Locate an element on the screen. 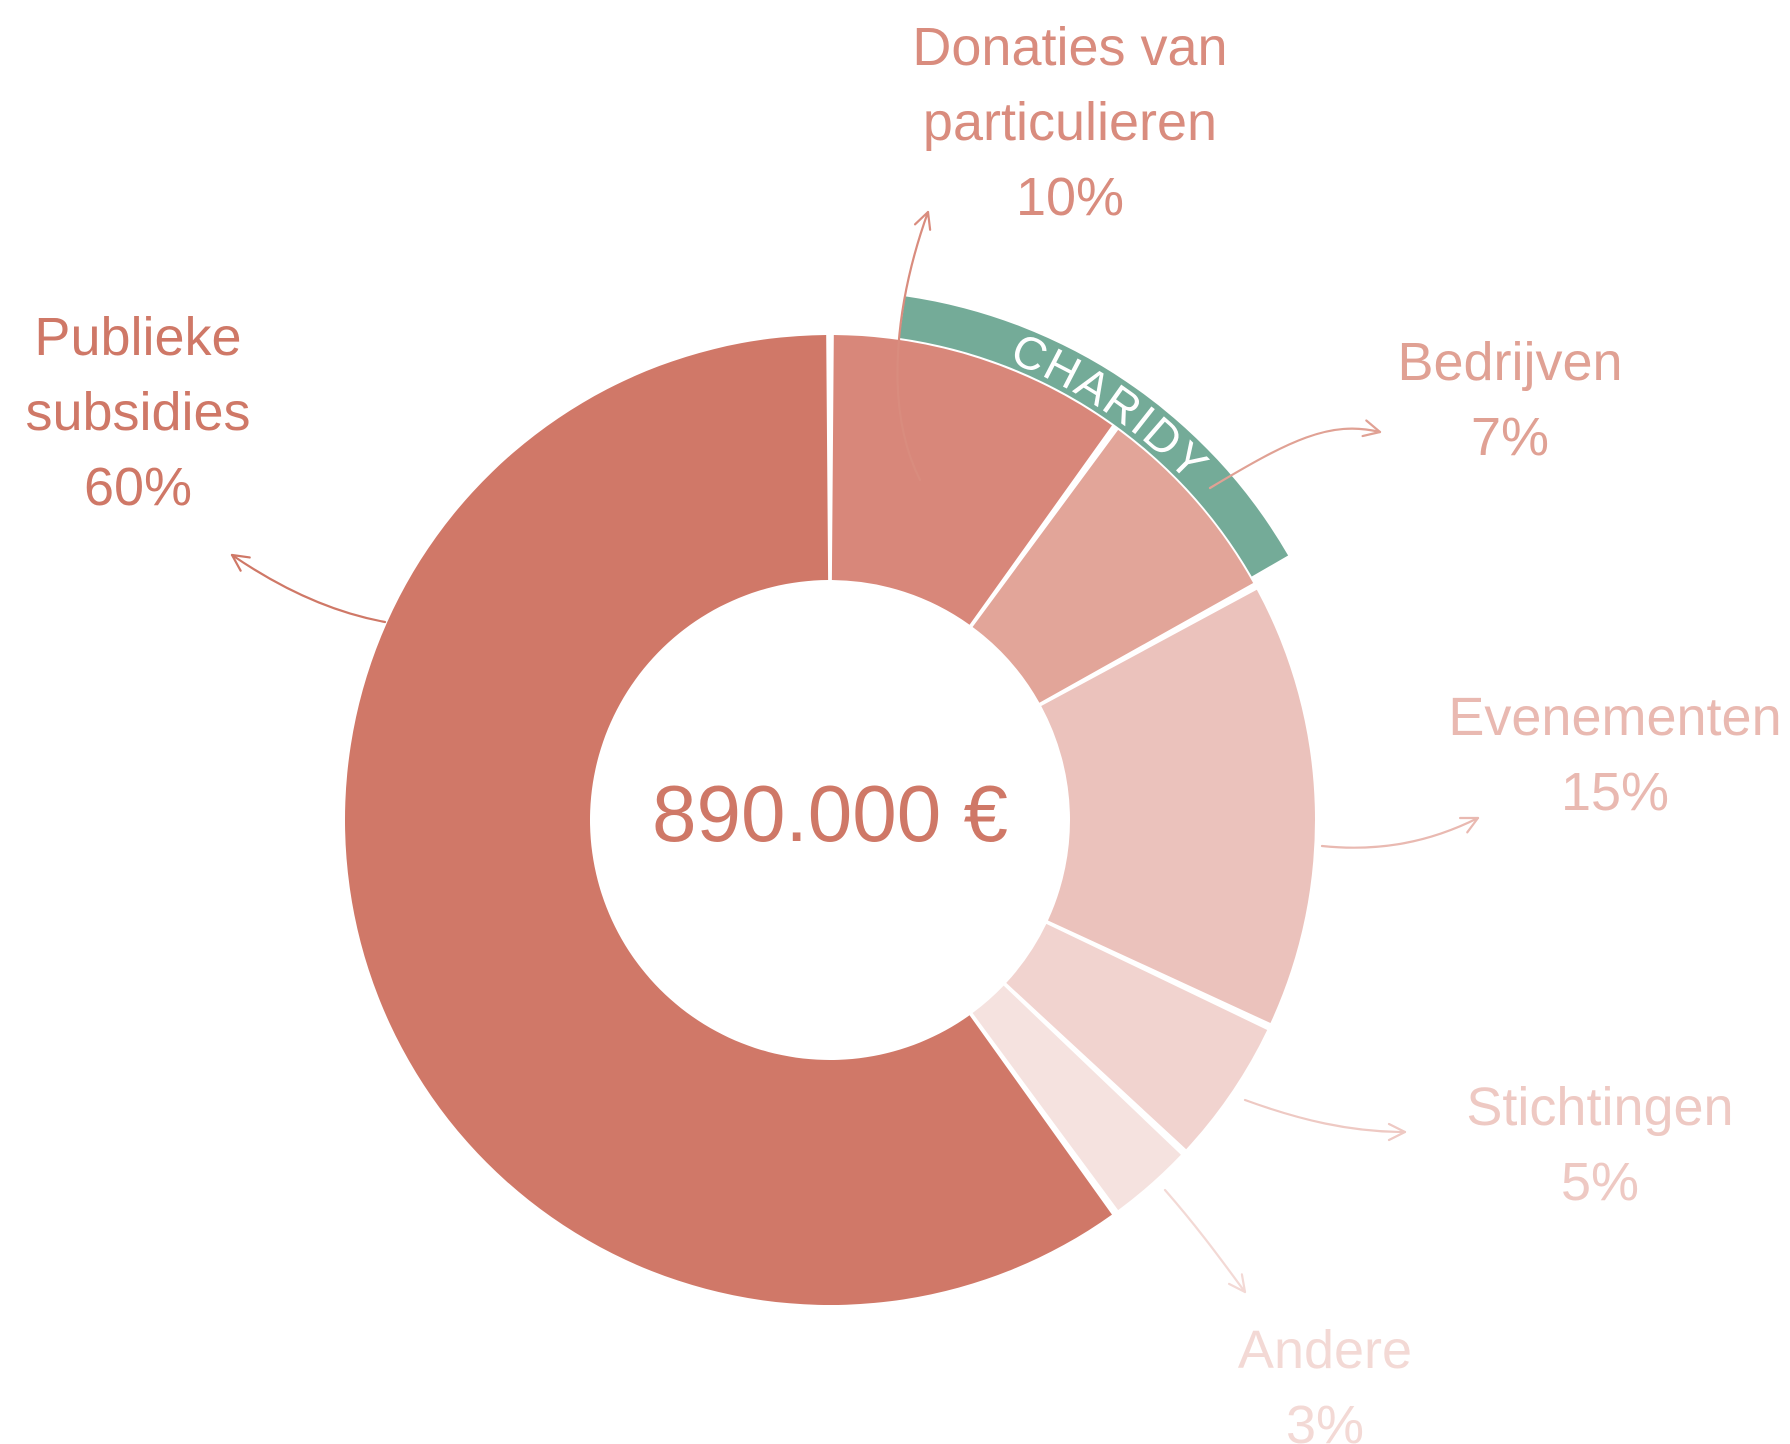 This screenshot has height=1444, width=1790. charidy-band-arc is located at coordinates (1094, 436).